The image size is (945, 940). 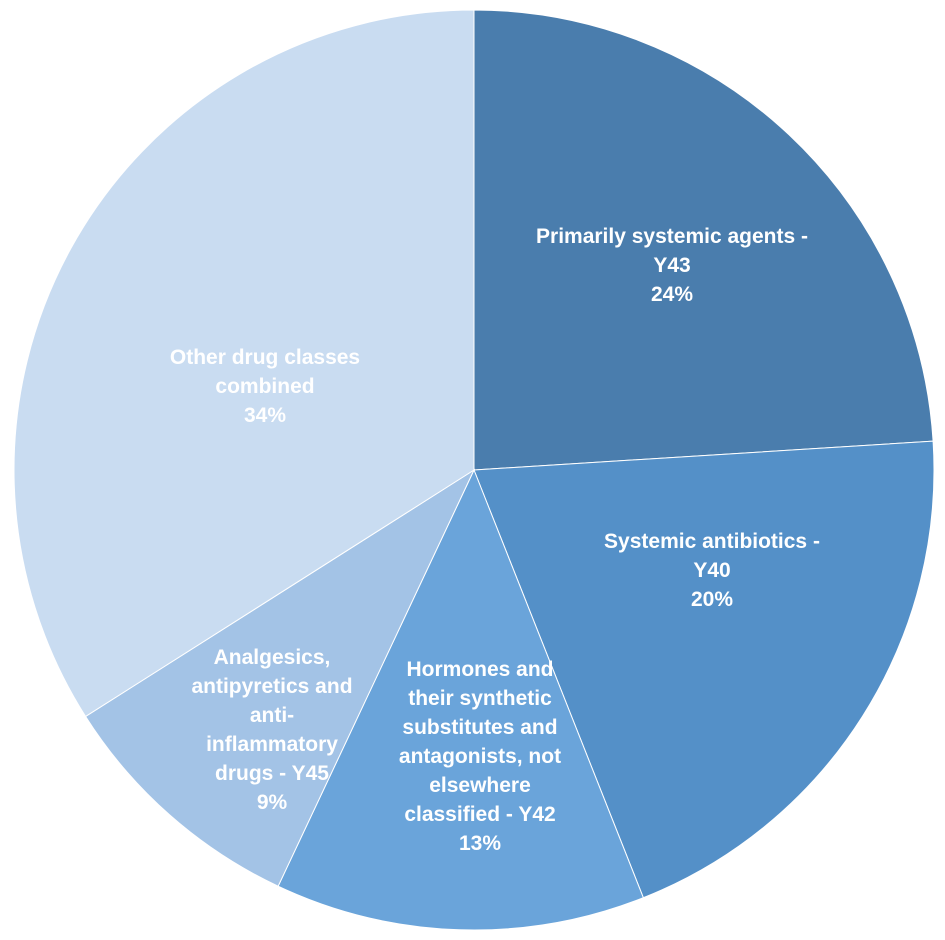 What do you see at coordinates (480, 843) in the screenshot?
I see `slice-value-label: 13%` at bounding box center [480, 843].